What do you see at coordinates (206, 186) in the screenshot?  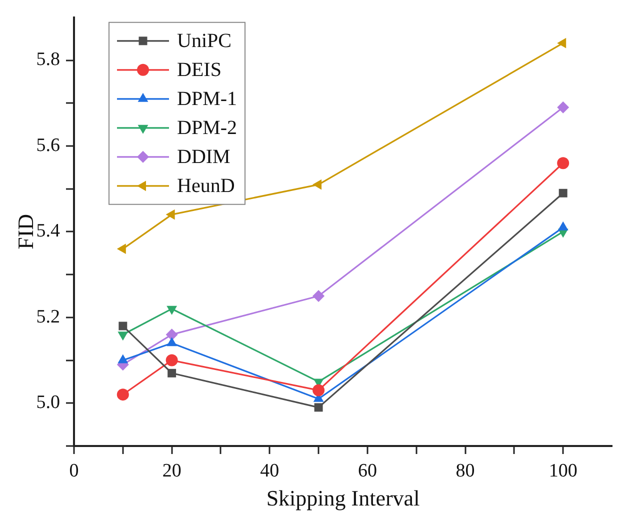 I see `legend-label: HeunD` at bounding box center [206, 186].